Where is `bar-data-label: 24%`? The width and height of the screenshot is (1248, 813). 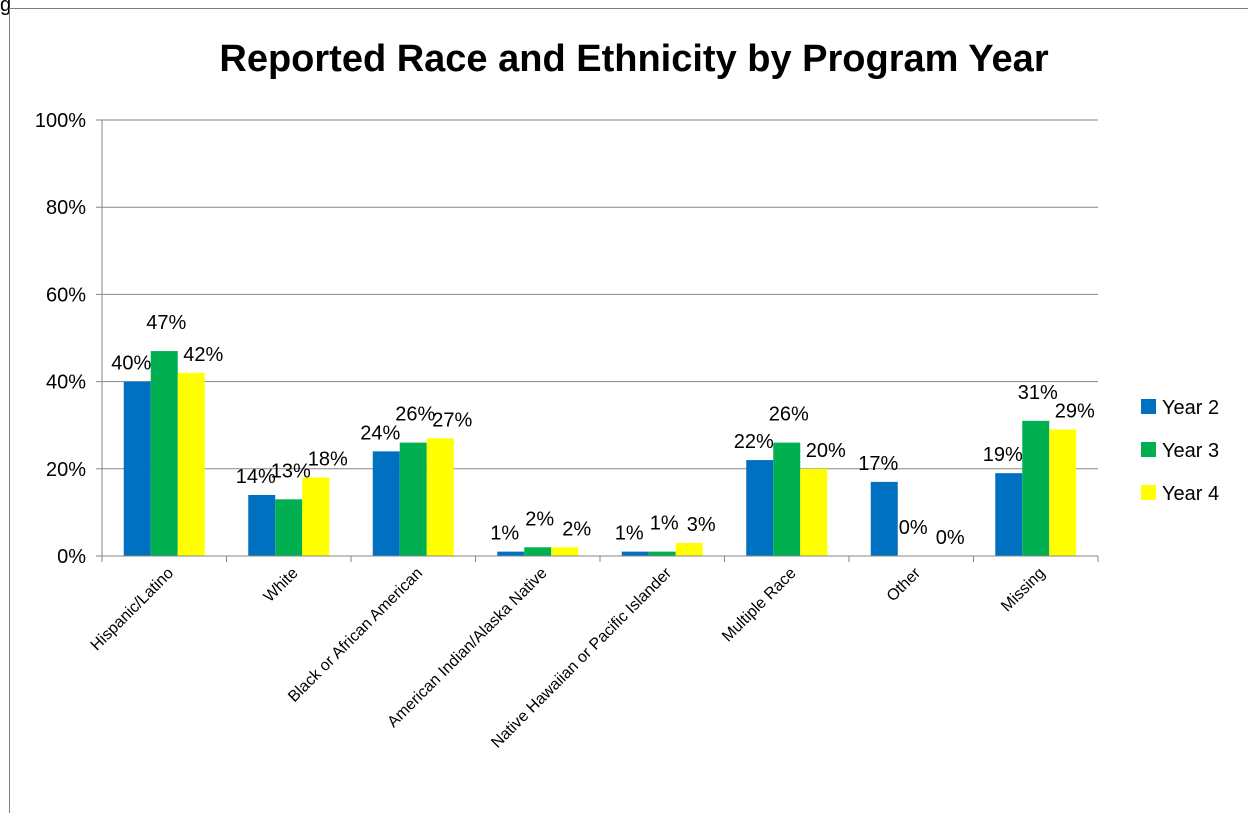 bar-data-label: 24% is located at coordinates (380, 433).